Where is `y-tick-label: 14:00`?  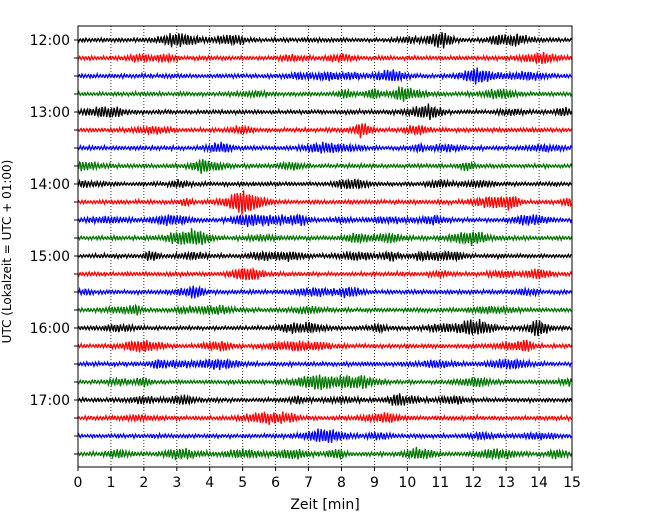
y-tick-label: 14:00 is located at coordinates (50, 185).